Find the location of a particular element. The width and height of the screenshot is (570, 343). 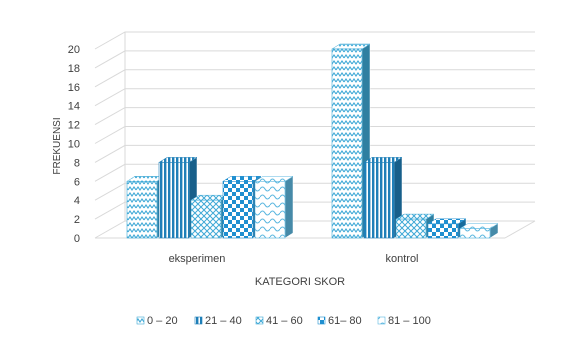

y-tick-label: 0 is located at coordinates (77, 239).